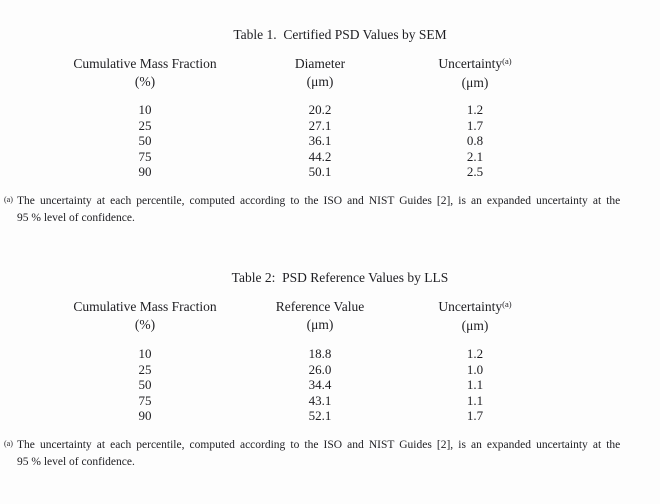  What do you see at coordinates (320, 171) in the screenshot?
I see `table-cell: 50.1` at bounding box center [320, 171].